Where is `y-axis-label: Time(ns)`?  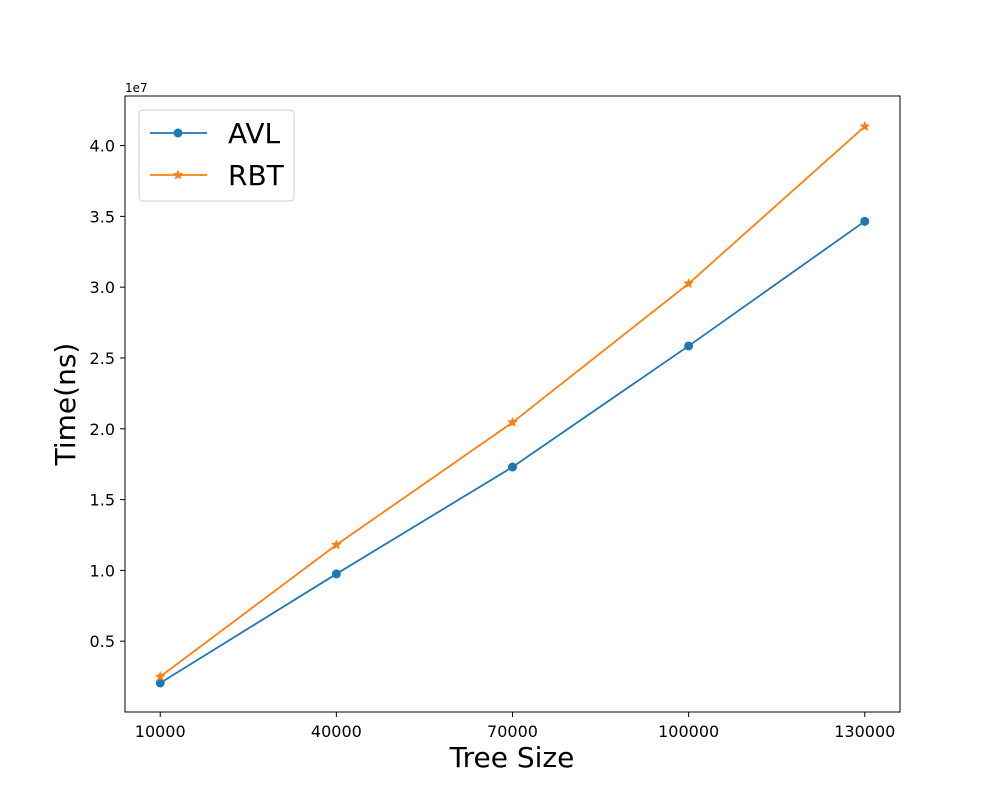
y-axis-label: Time(ns) is located at coordinates (65, 405).